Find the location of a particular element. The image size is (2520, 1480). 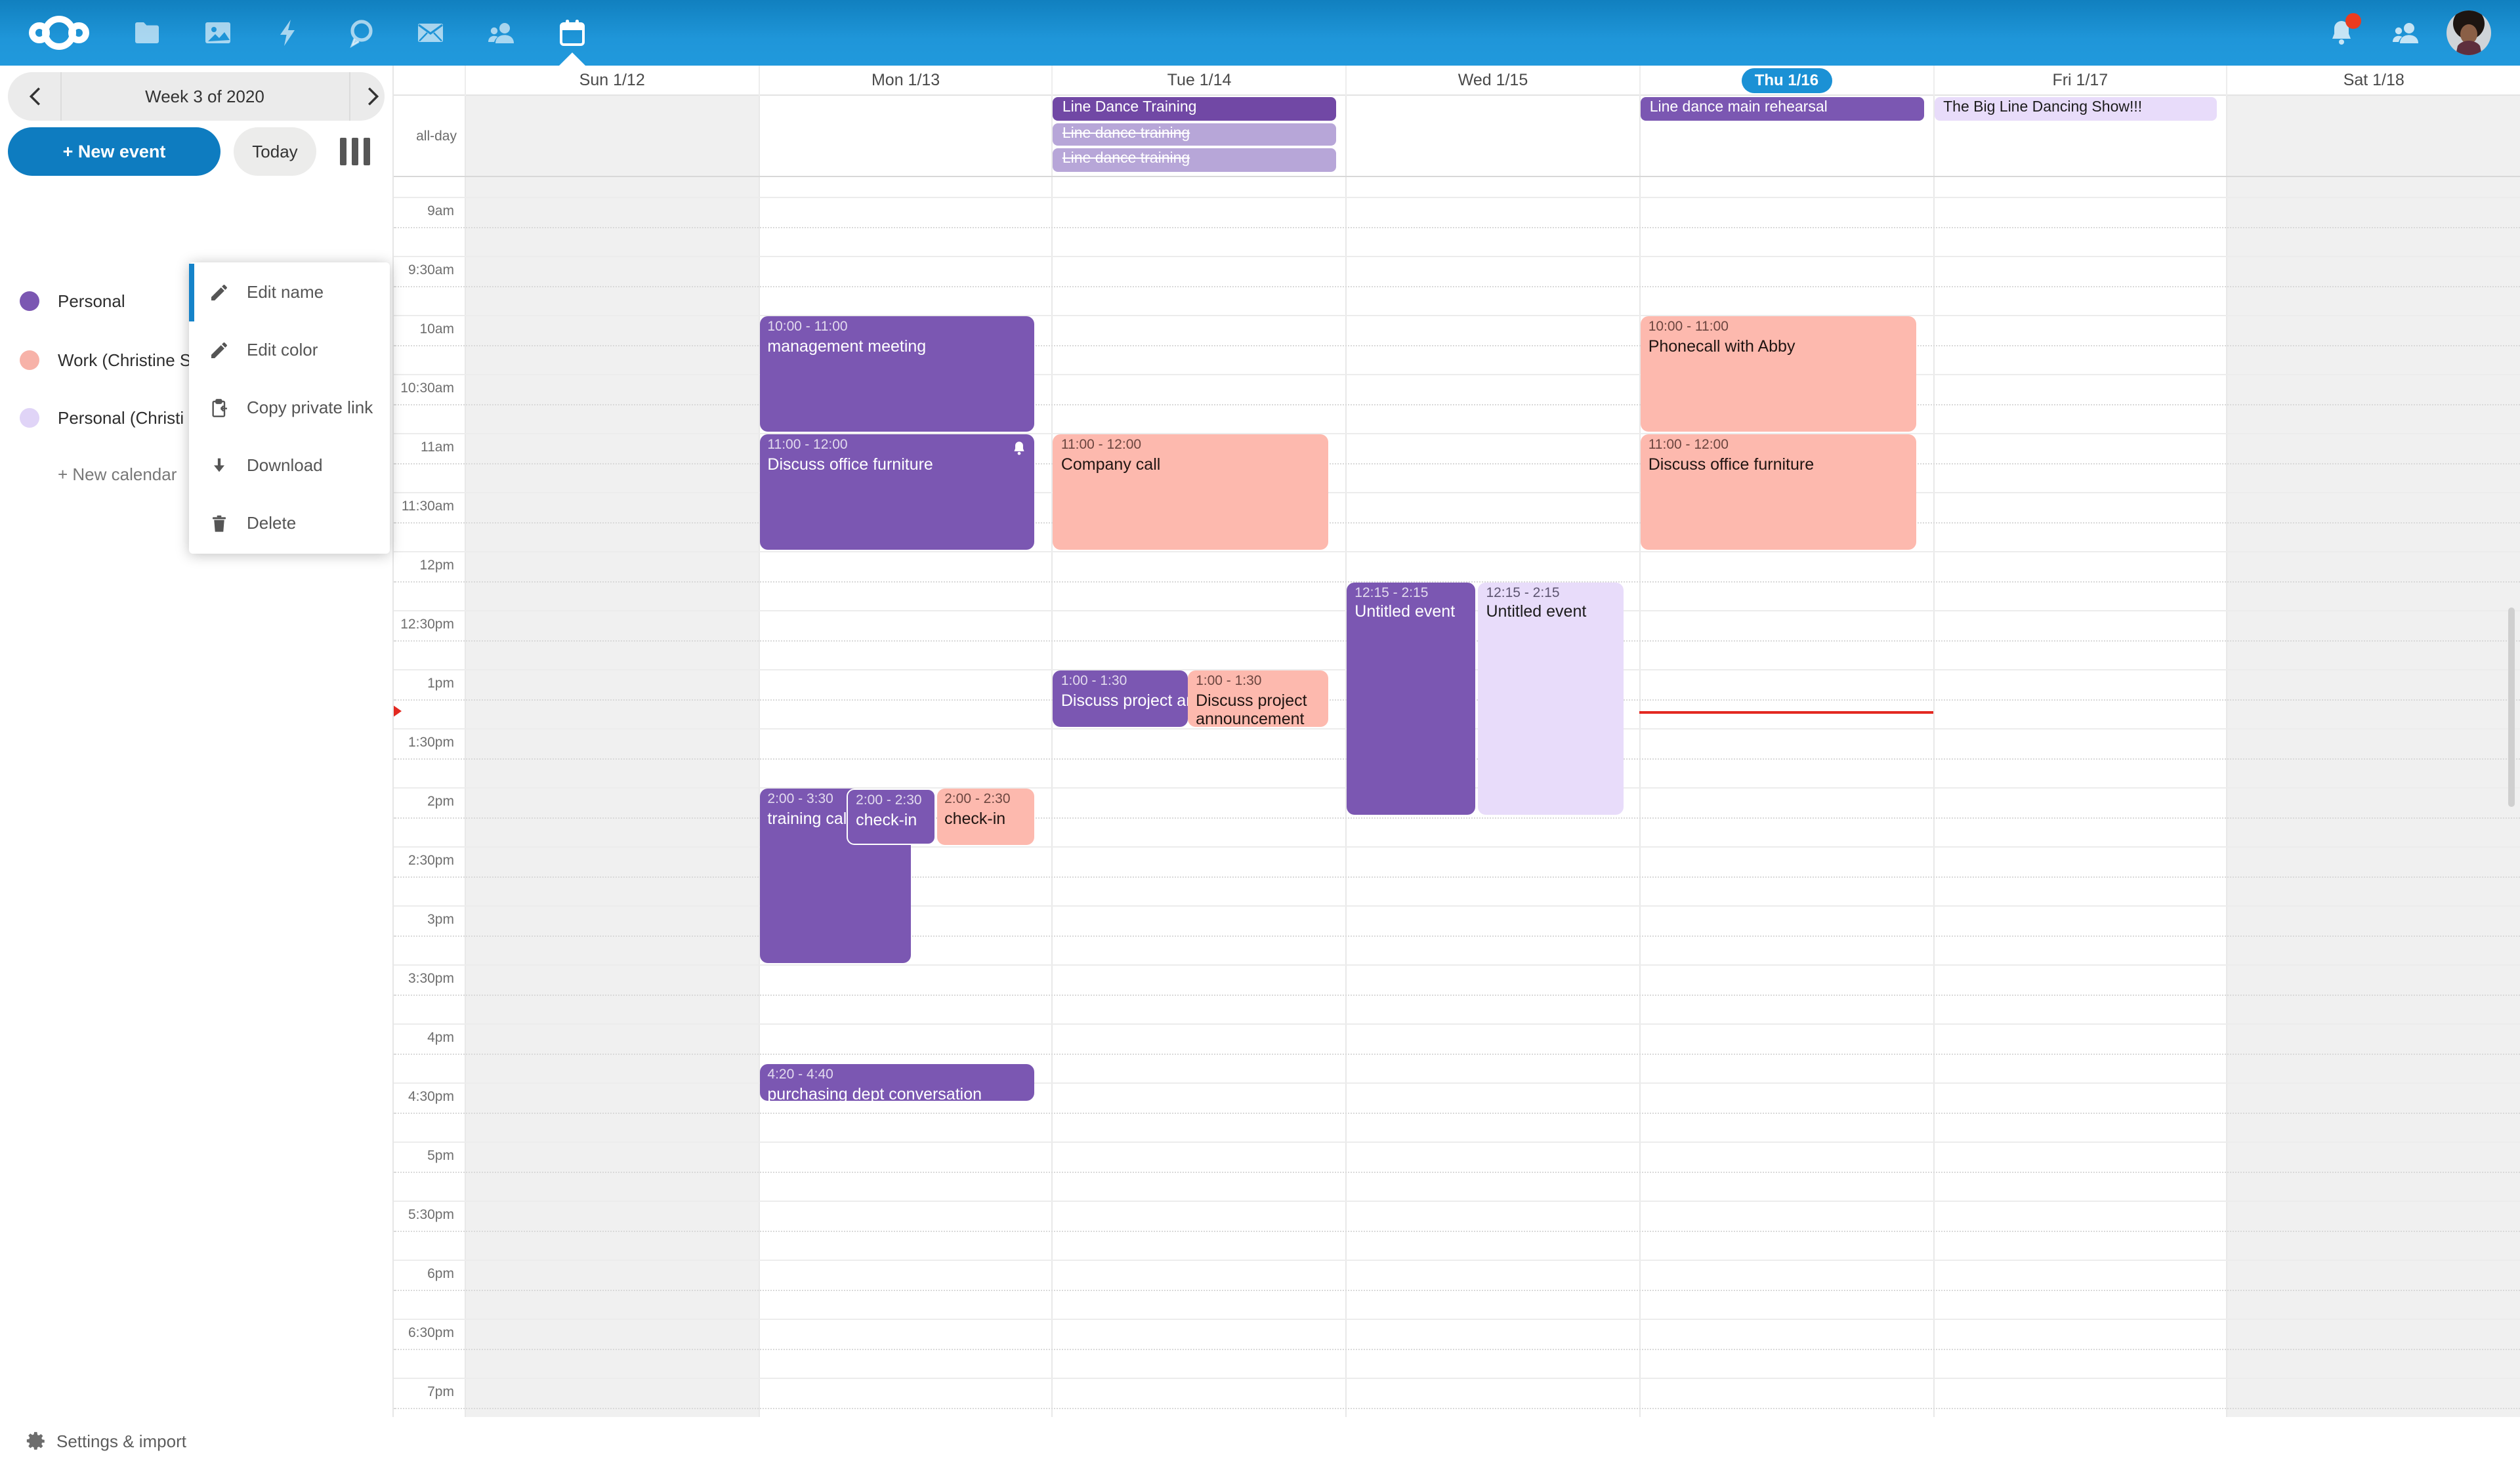

calendar-name: Personal (Christi is located at coordinates (121, 418).